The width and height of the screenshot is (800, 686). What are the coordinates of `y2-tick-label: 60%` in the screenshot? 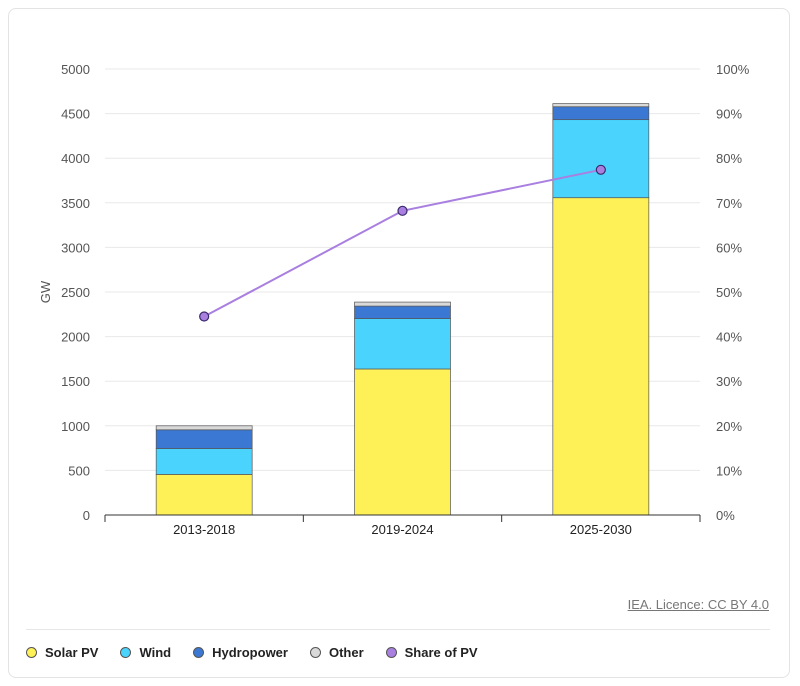 It's located at (729, 247).